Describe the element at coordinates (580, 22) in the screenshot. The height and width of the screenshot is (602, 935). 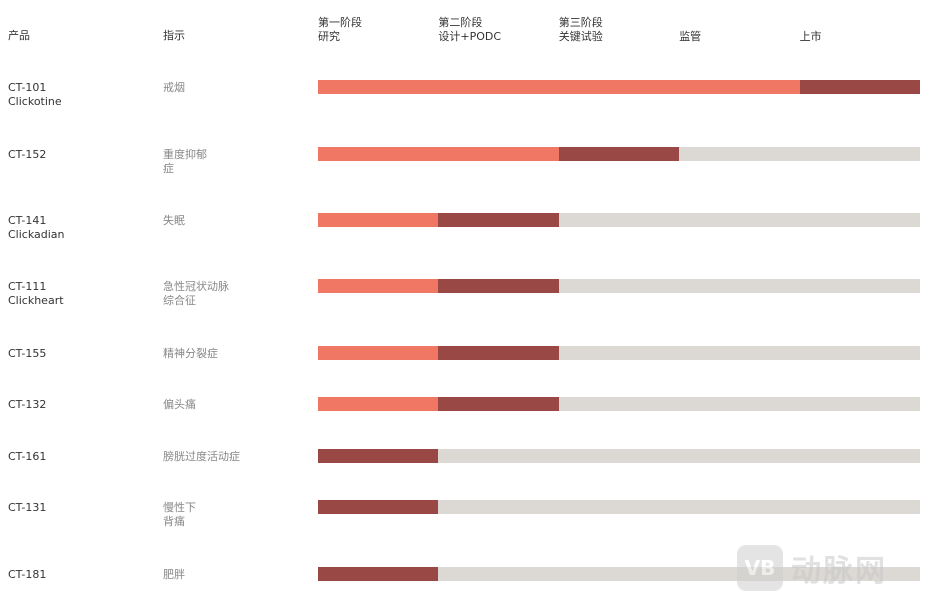
I see `stage-header-line1: 第三阶段` at that location.